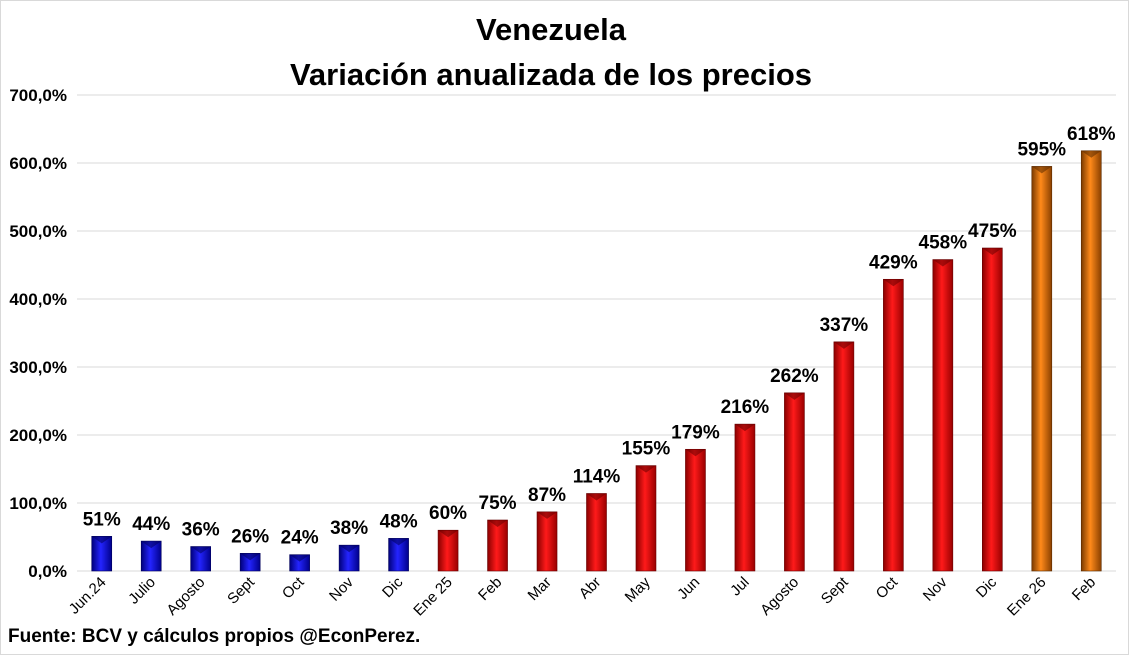 The height and width of the screenshot is (655, 1129). What do you see at coordinates (590, 588) in the screenshot?
I see `x-tick-label: Abr` at bounding box center [590, 588].